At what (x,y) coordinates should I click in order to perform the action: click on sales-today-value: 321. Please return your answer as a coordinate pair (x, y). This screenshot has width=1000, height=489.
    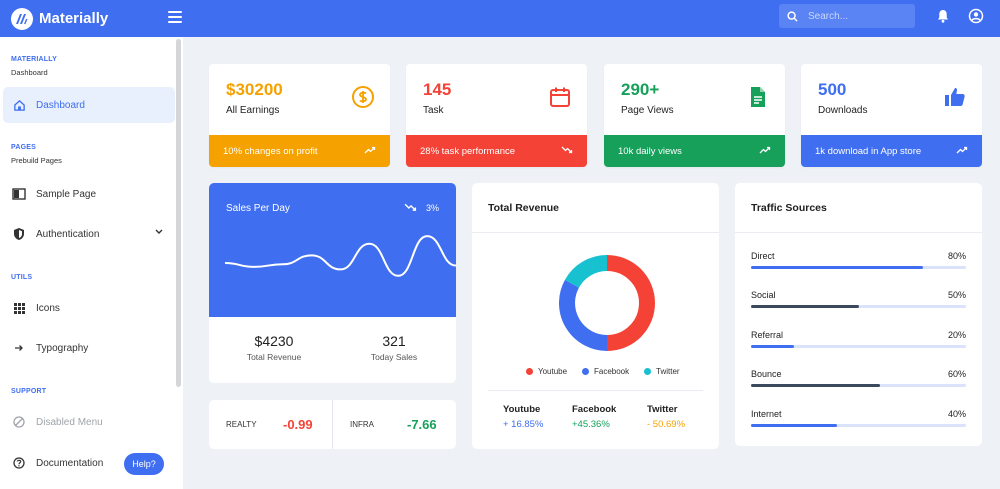
    Looking at the image, I should click on (394, 341).